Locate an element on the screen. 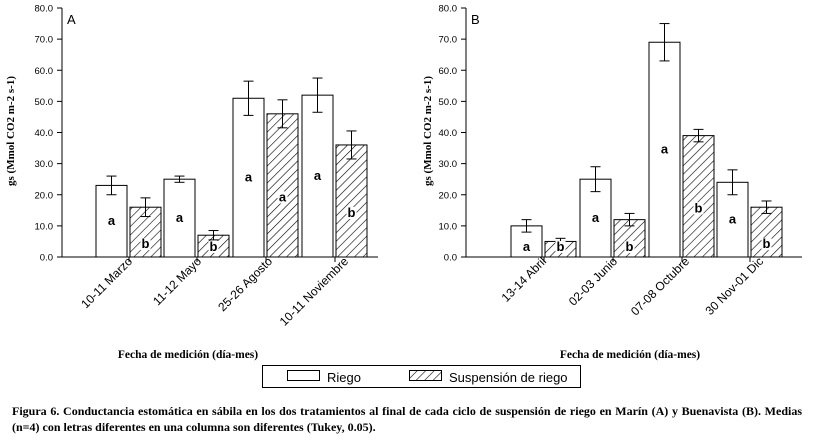 The width and height of the screenshot is (813, 440). panel-a-y-tick-label: 10.0 is located at coordinates (44, 226).